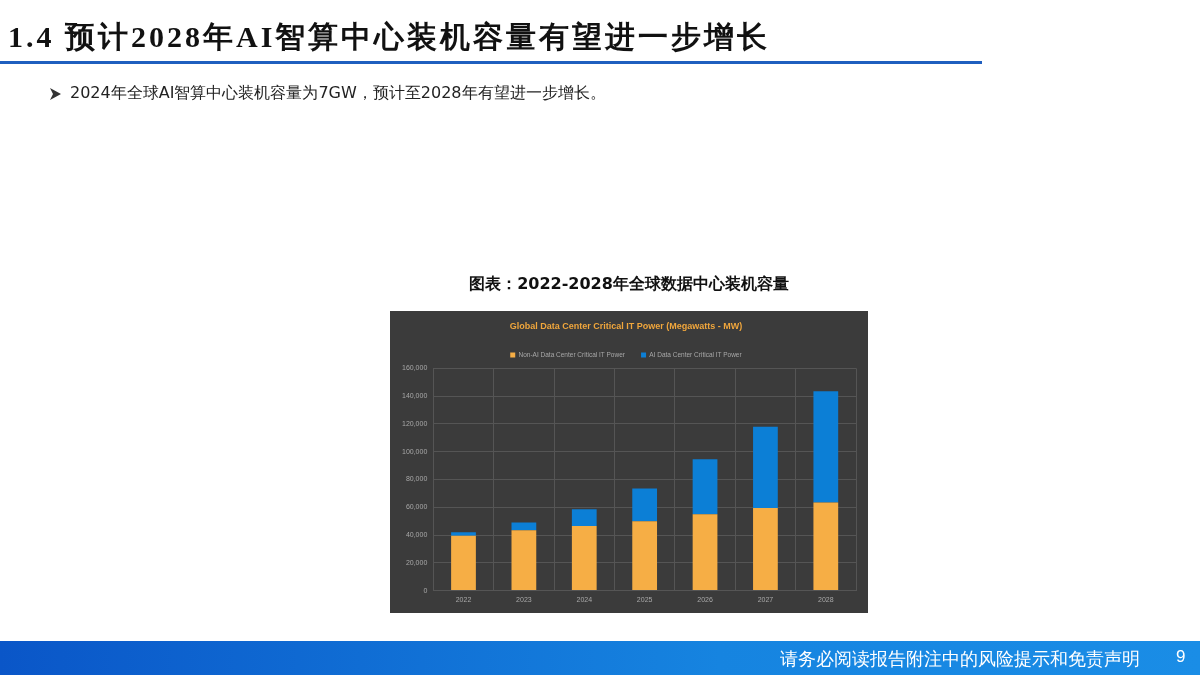 This screenshot has height=675, width=1200. What do you see at coordinates (626, 325) in the screenshot?
I see `chart-title: Global Data Center Critical IT Power (Megawatts - MW)` at bounding box center [626, 325].